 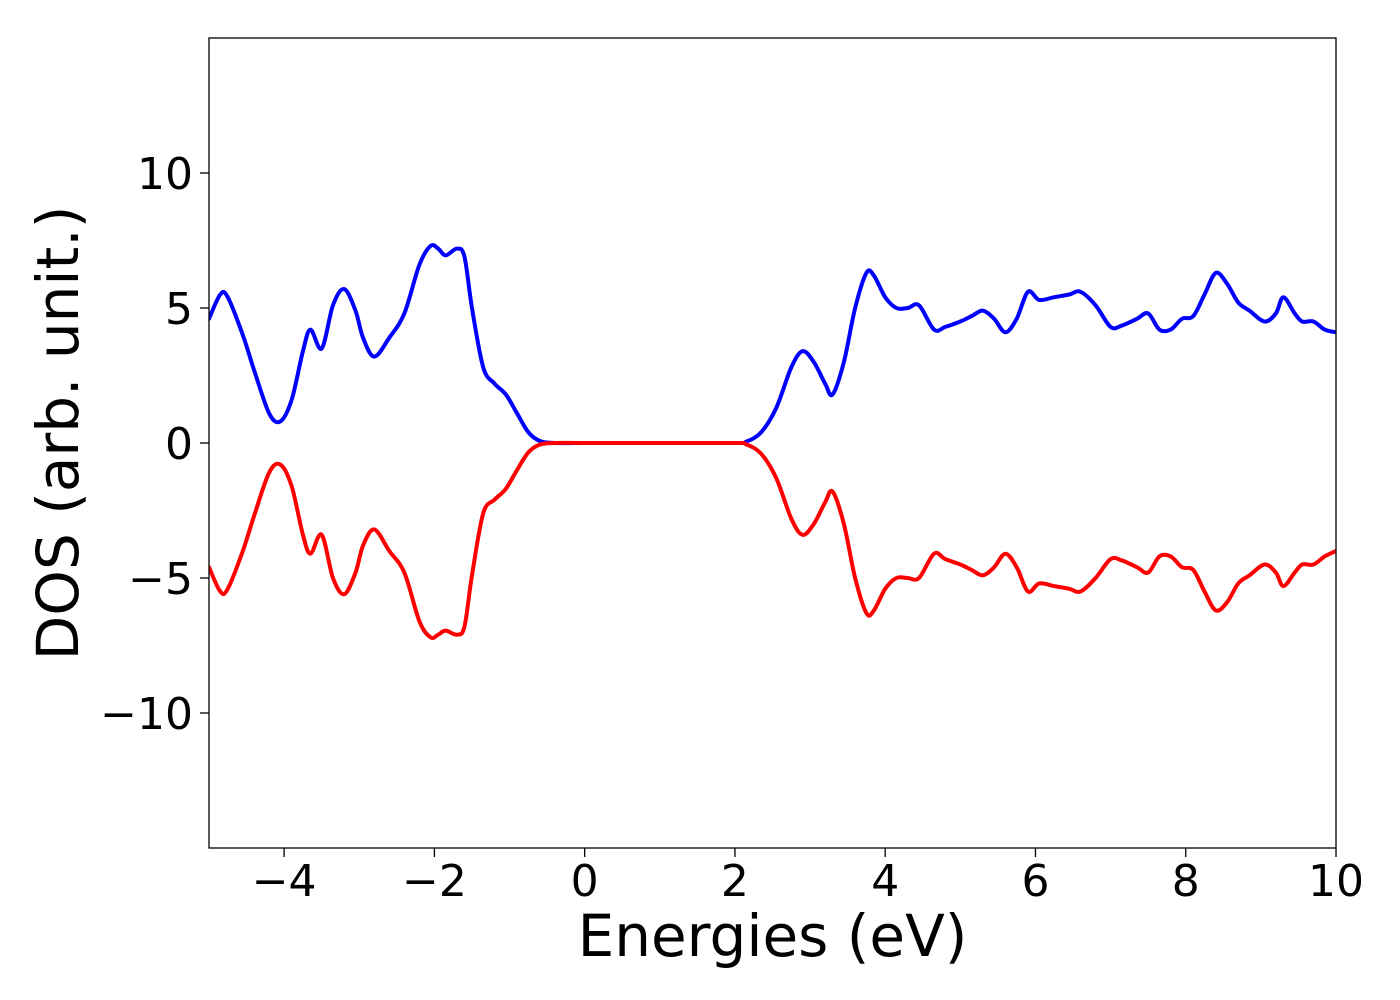 What do you see at coordinates (735, 881) in the screenshot?
I see `x-tick-label: 2` at bounding box center [735, 881].